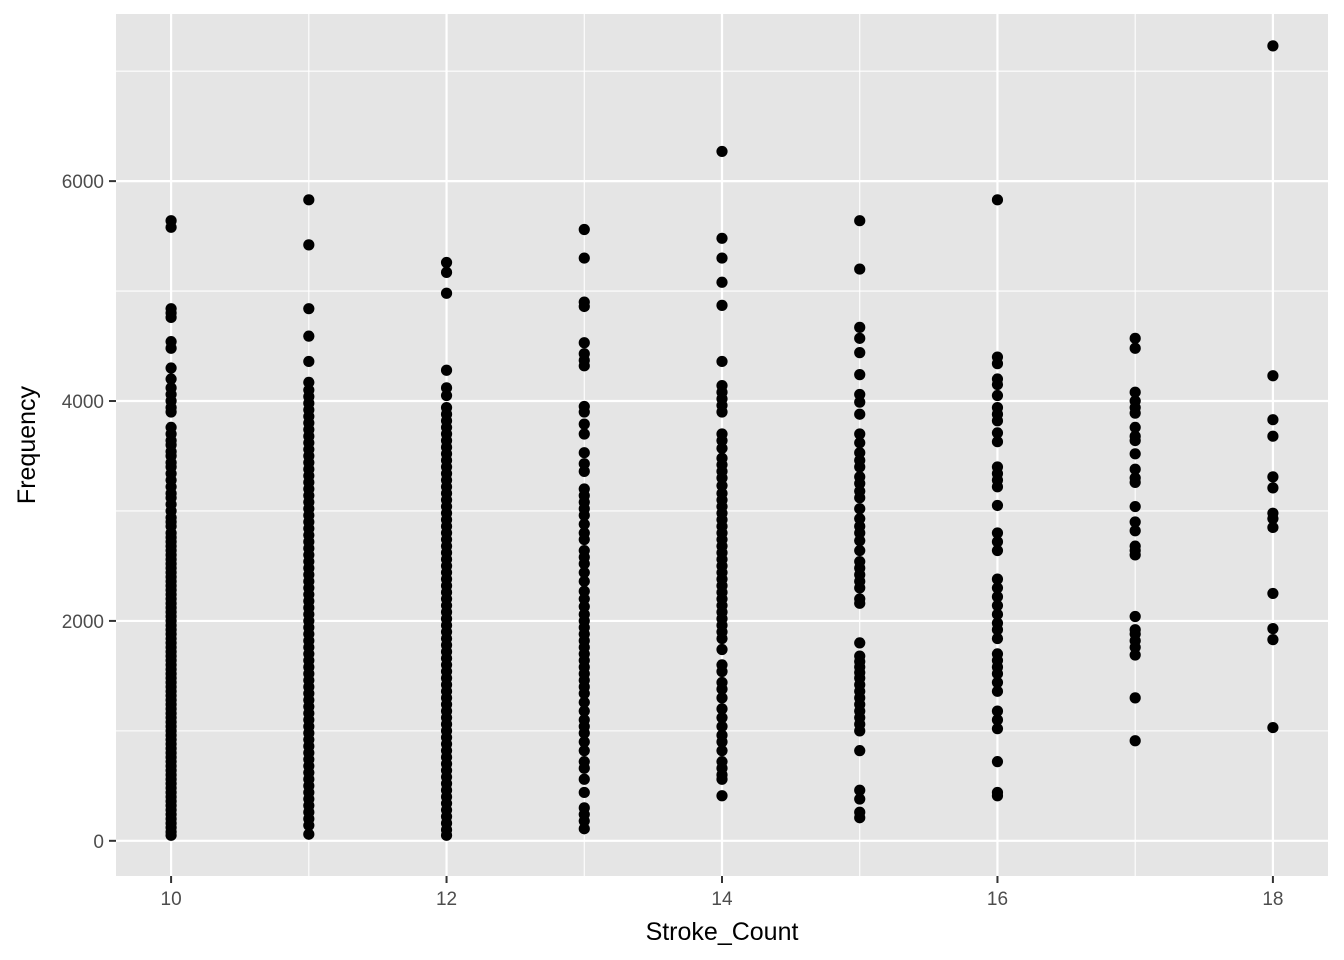 The width and height of the screenshot is (1344, 960). I want to click on y-tick-label: 4000, so click(83, 402).